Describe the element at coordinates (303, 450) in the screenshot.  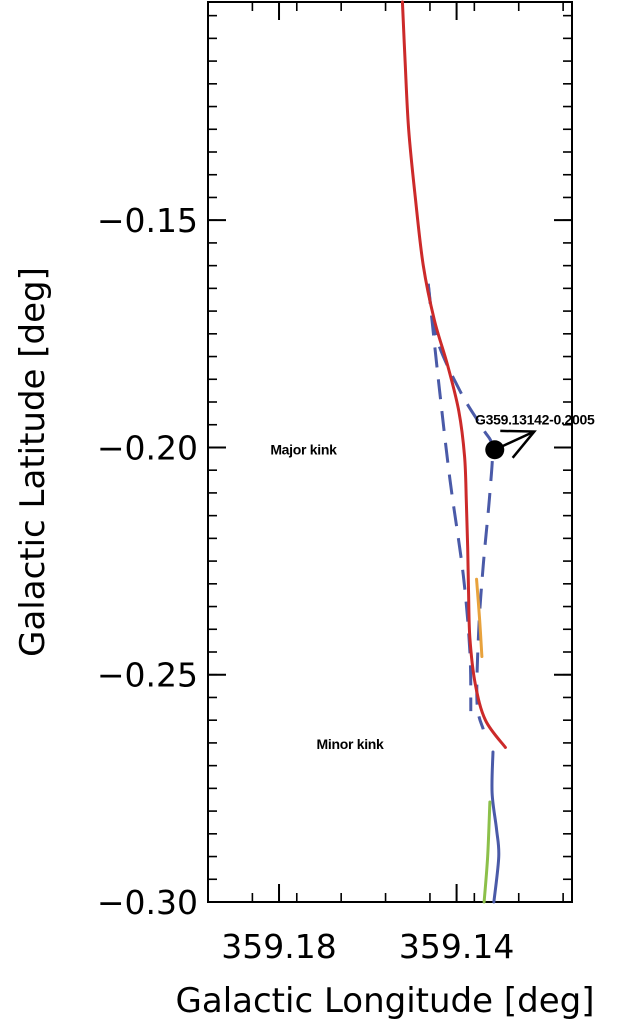
I see `kink-annotation: Major kink` at that location.